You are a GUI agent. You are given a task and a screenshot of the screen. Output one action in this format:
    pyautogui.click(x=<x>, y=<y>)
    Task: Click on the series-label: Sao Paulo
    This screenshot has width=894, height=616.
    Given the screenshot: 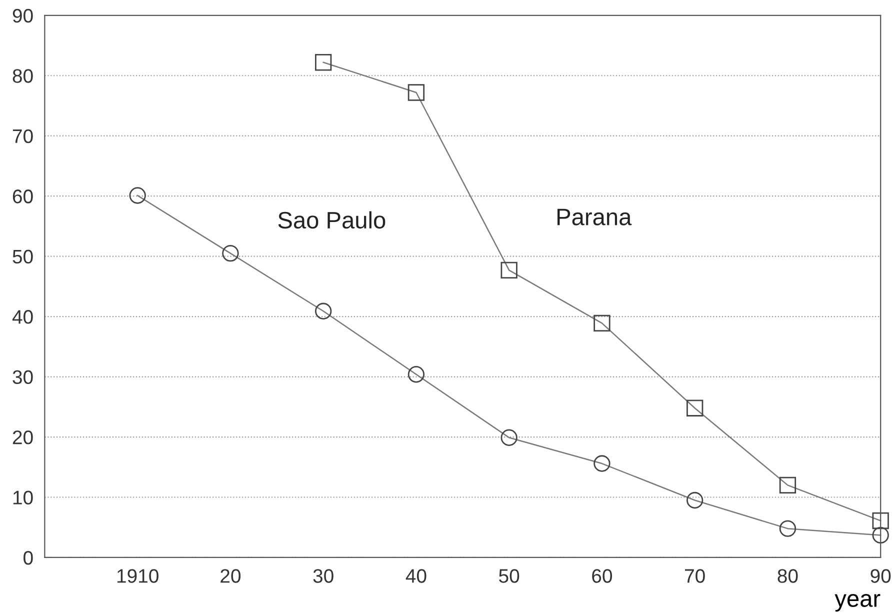 What is the action you would take?
    pyautogui.click(x=332, y=220)
    